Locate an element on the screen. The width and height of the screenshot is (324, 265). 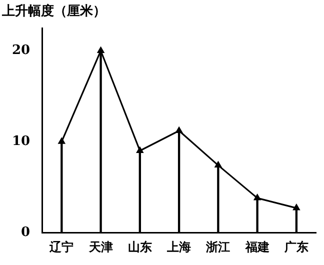
x-tick-label: 山东 is located at coordinates (140, 247).